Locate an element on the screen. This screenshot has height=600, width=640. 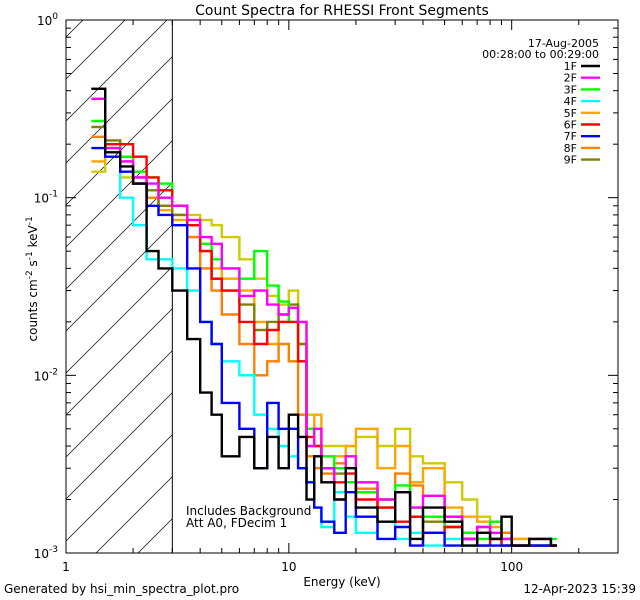
x-tick-label: 1 is located at coordinates (66, 567).